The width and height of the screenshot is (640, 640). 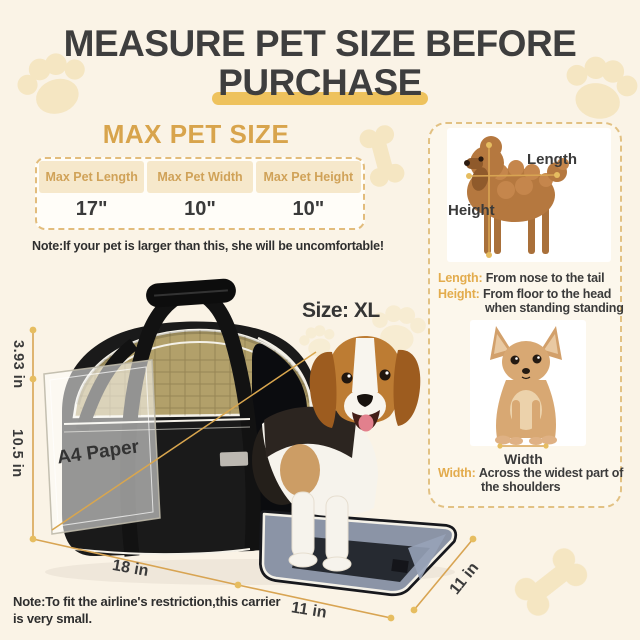 What do you see at coordinates (341, 310) in the screenshot?
I see `size-xl-label: Size: XL` at bounding box center [341, 310].